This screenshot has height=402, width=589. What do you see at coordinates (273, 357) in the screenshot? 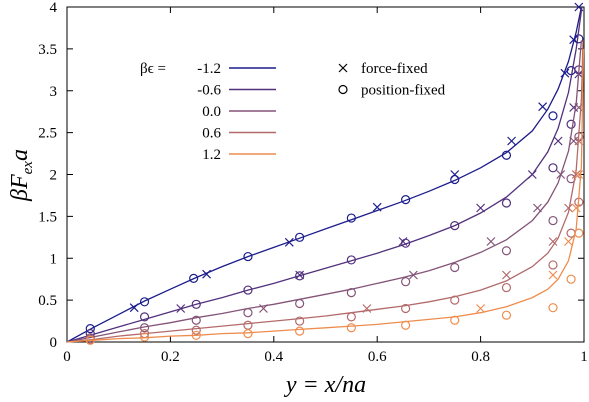
I see `x-tick-label: 0.4` at bounding box center [273, 357].